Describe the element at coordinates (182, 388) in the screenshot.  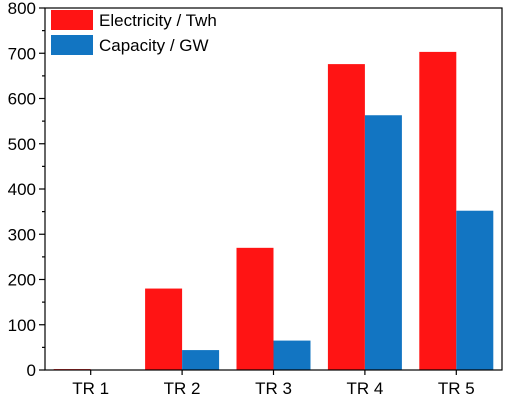
I see `x-tick-label: TR 2` at that location.